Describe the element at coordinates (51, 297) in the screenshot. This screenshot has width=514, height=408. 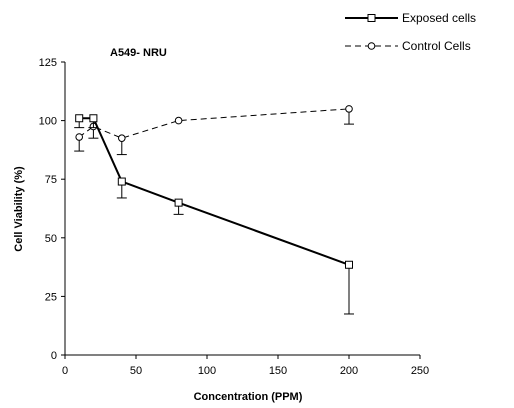
I see `y-tick-label: 25` at that location.